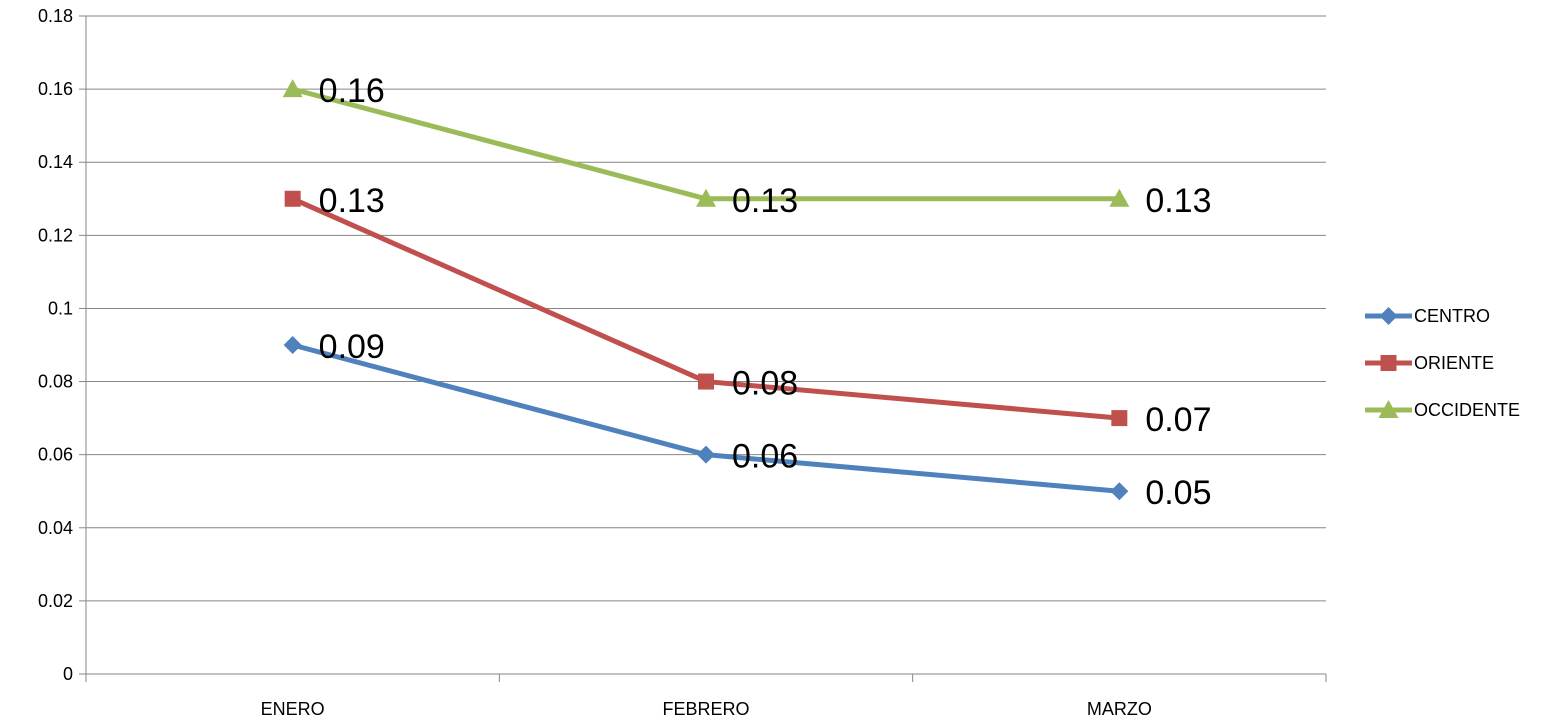 Image resolution: width=1563 pixels, height=721 pixels. I want to click on legend-item-oriente: ORIENTE, so click(1429, 363).